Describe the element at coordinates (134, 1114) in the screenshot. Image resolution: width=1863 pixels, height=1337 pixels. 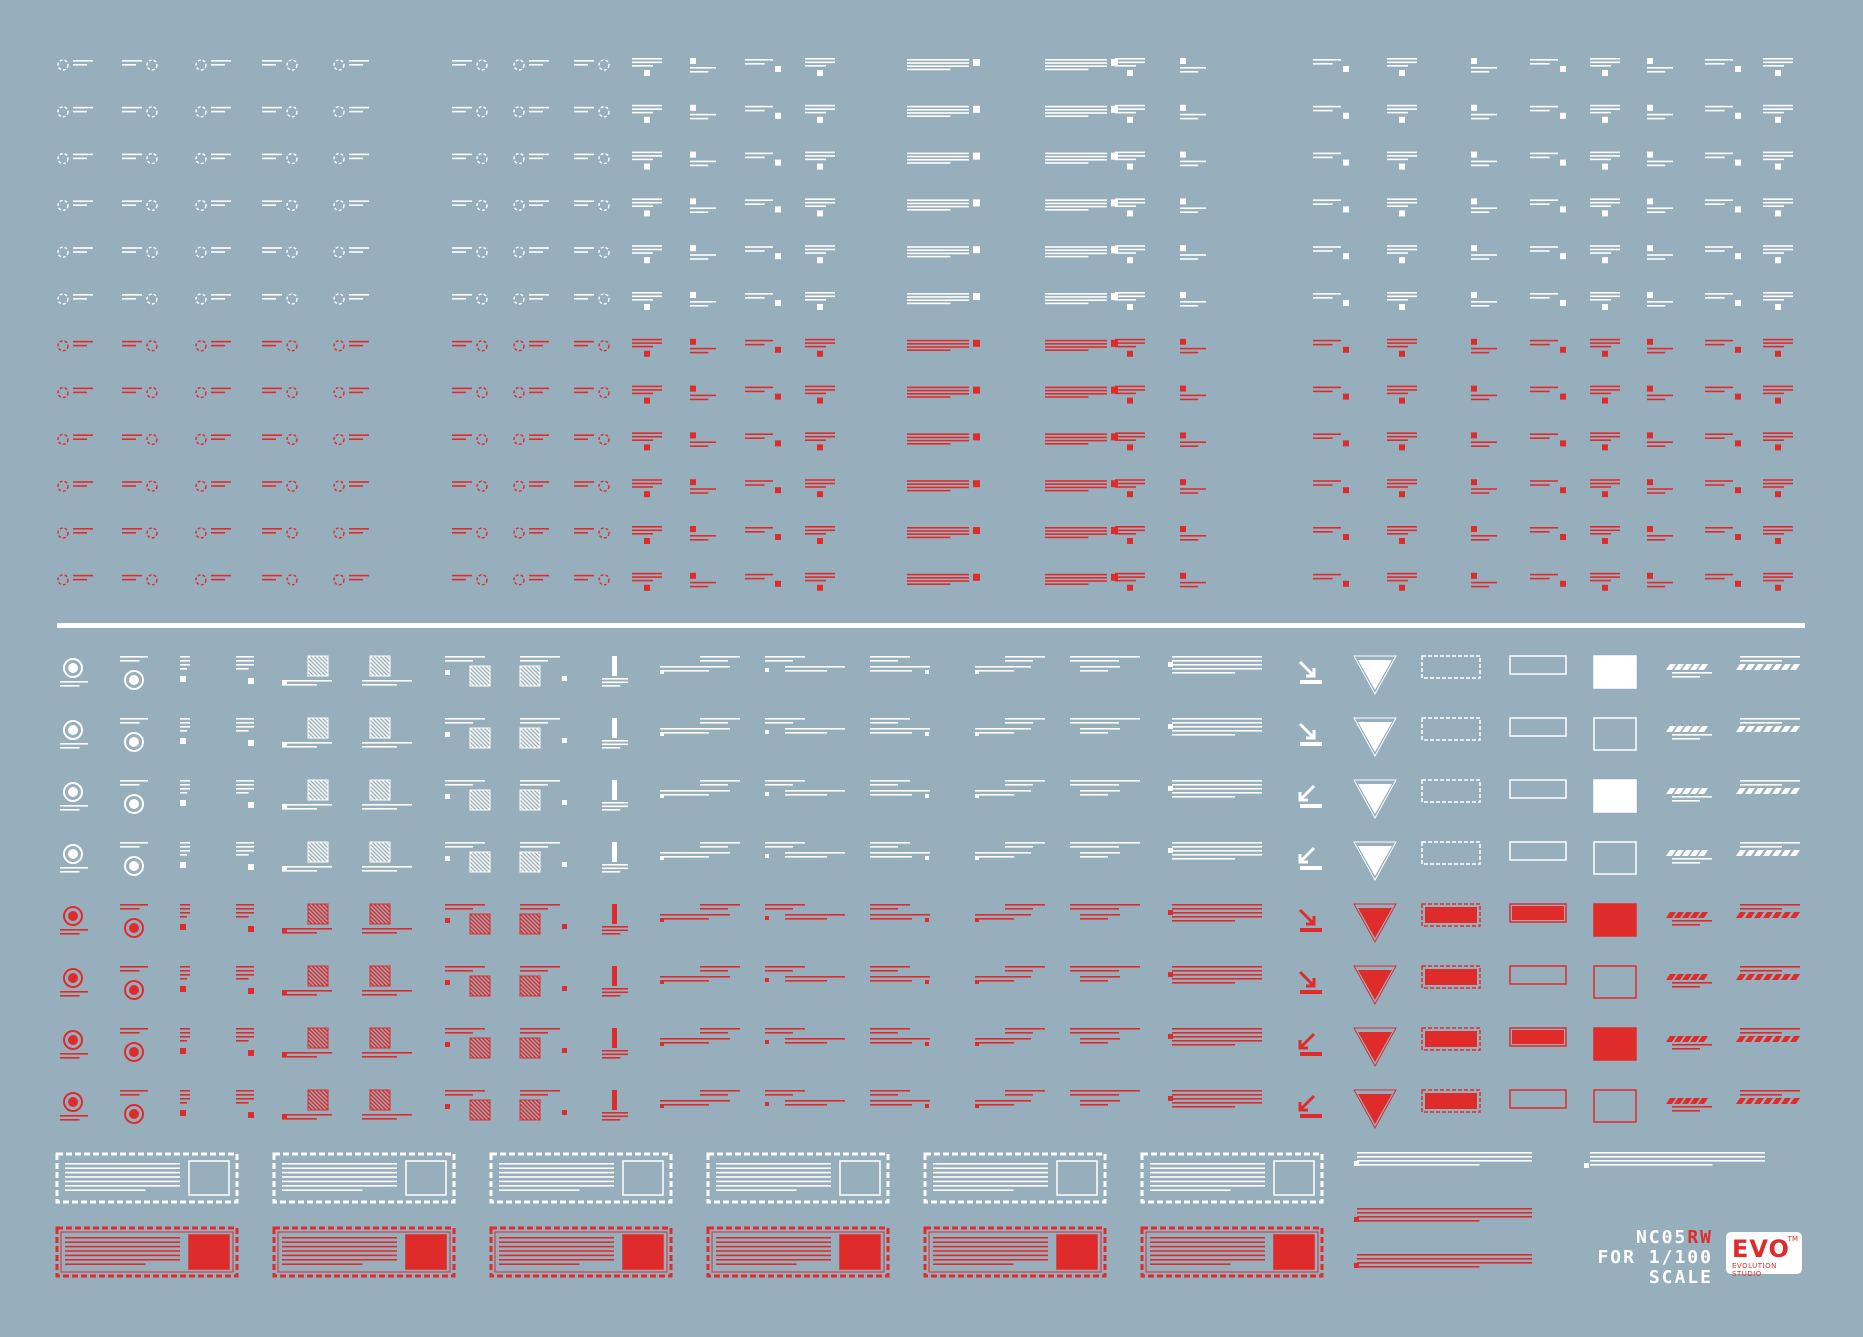
I see `decal-ring` at that location.